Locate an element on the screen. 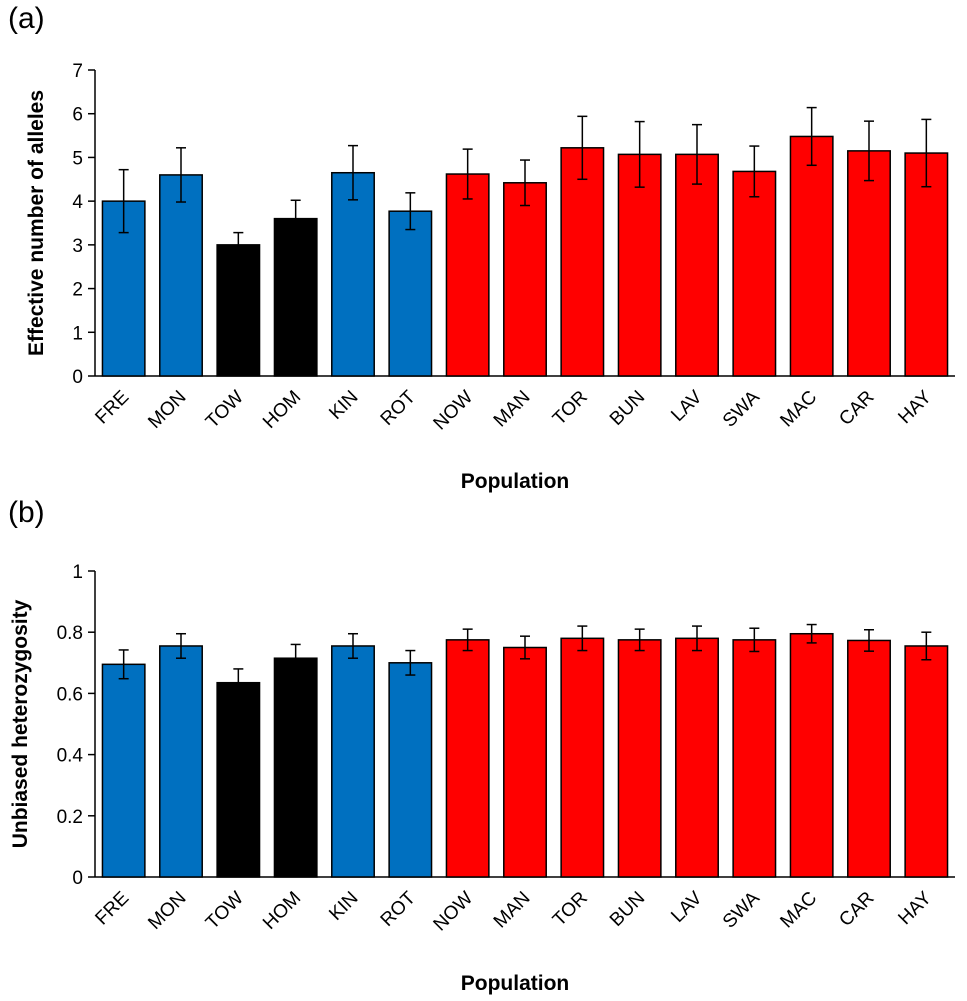 The image size is (967, 1001). bar-mon is located at coordinates (181, 761).